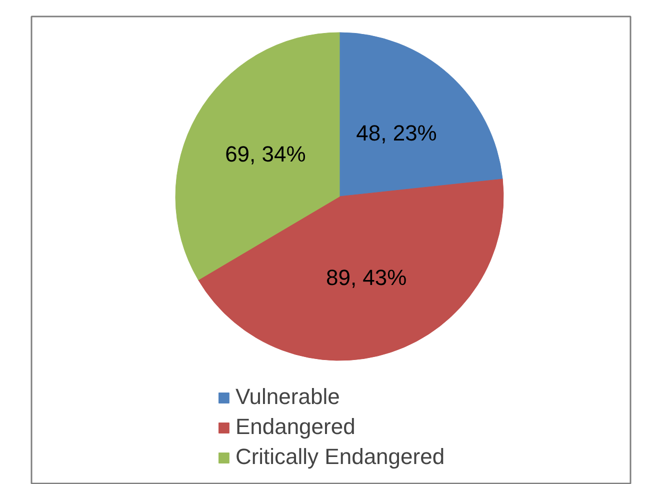  What do you see at coordinates (295, 427) in the screenshot?
I see `legend-label: Endangered` at bounding box center [295, 427].